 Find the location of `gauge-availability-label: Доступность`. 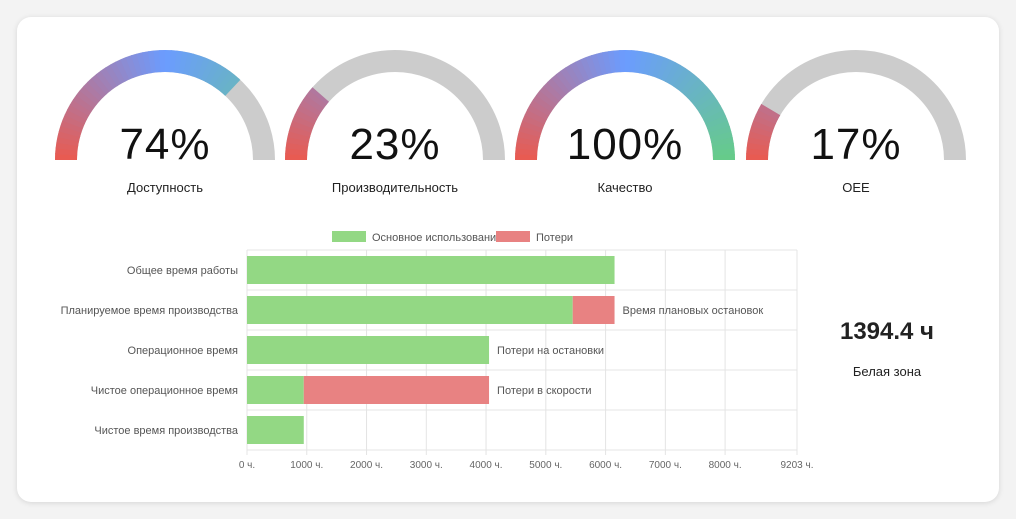

gauge-availability-label: Доступность is located at coordinates (165, 187).